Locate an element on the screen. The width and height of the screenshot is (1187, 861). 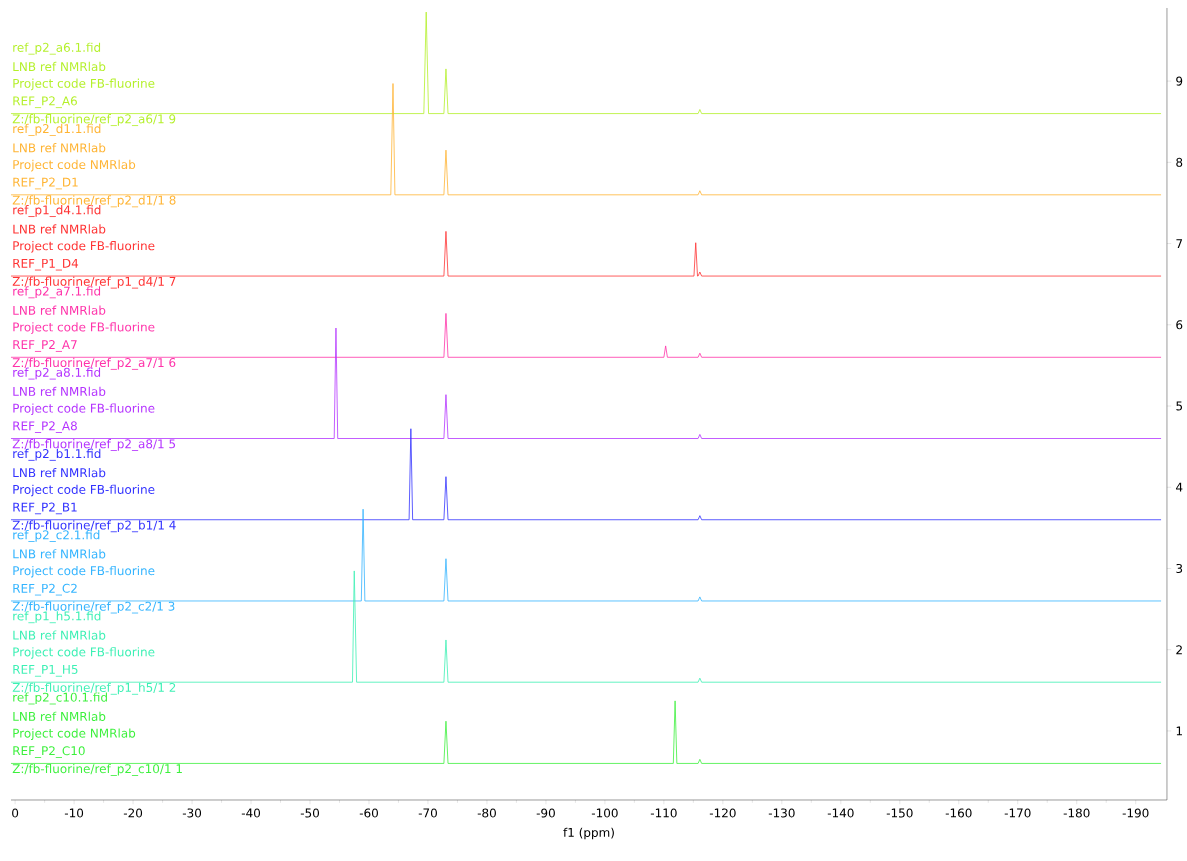
annotation: REF_P1_D4 is located at coordinates (46, 264).